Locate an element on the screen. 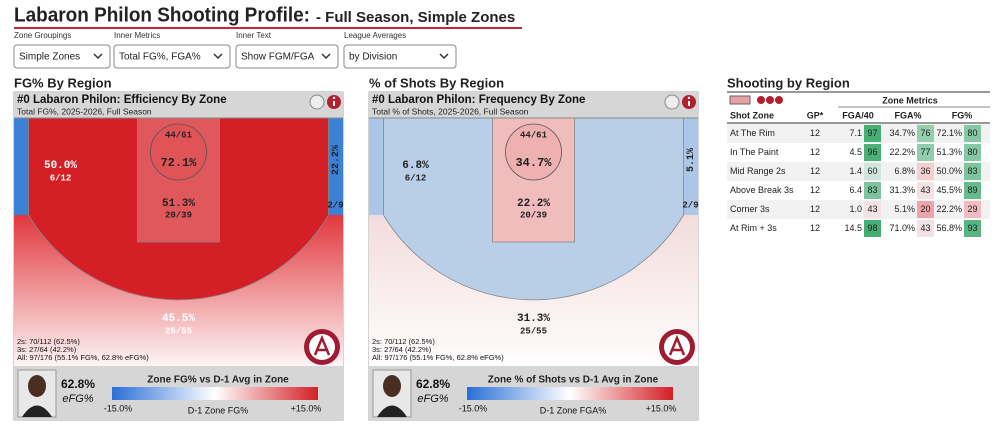 Image resolution: width=998 pixels, height=428 pixels. percentile: 98 is located at coordinates (872, 228).